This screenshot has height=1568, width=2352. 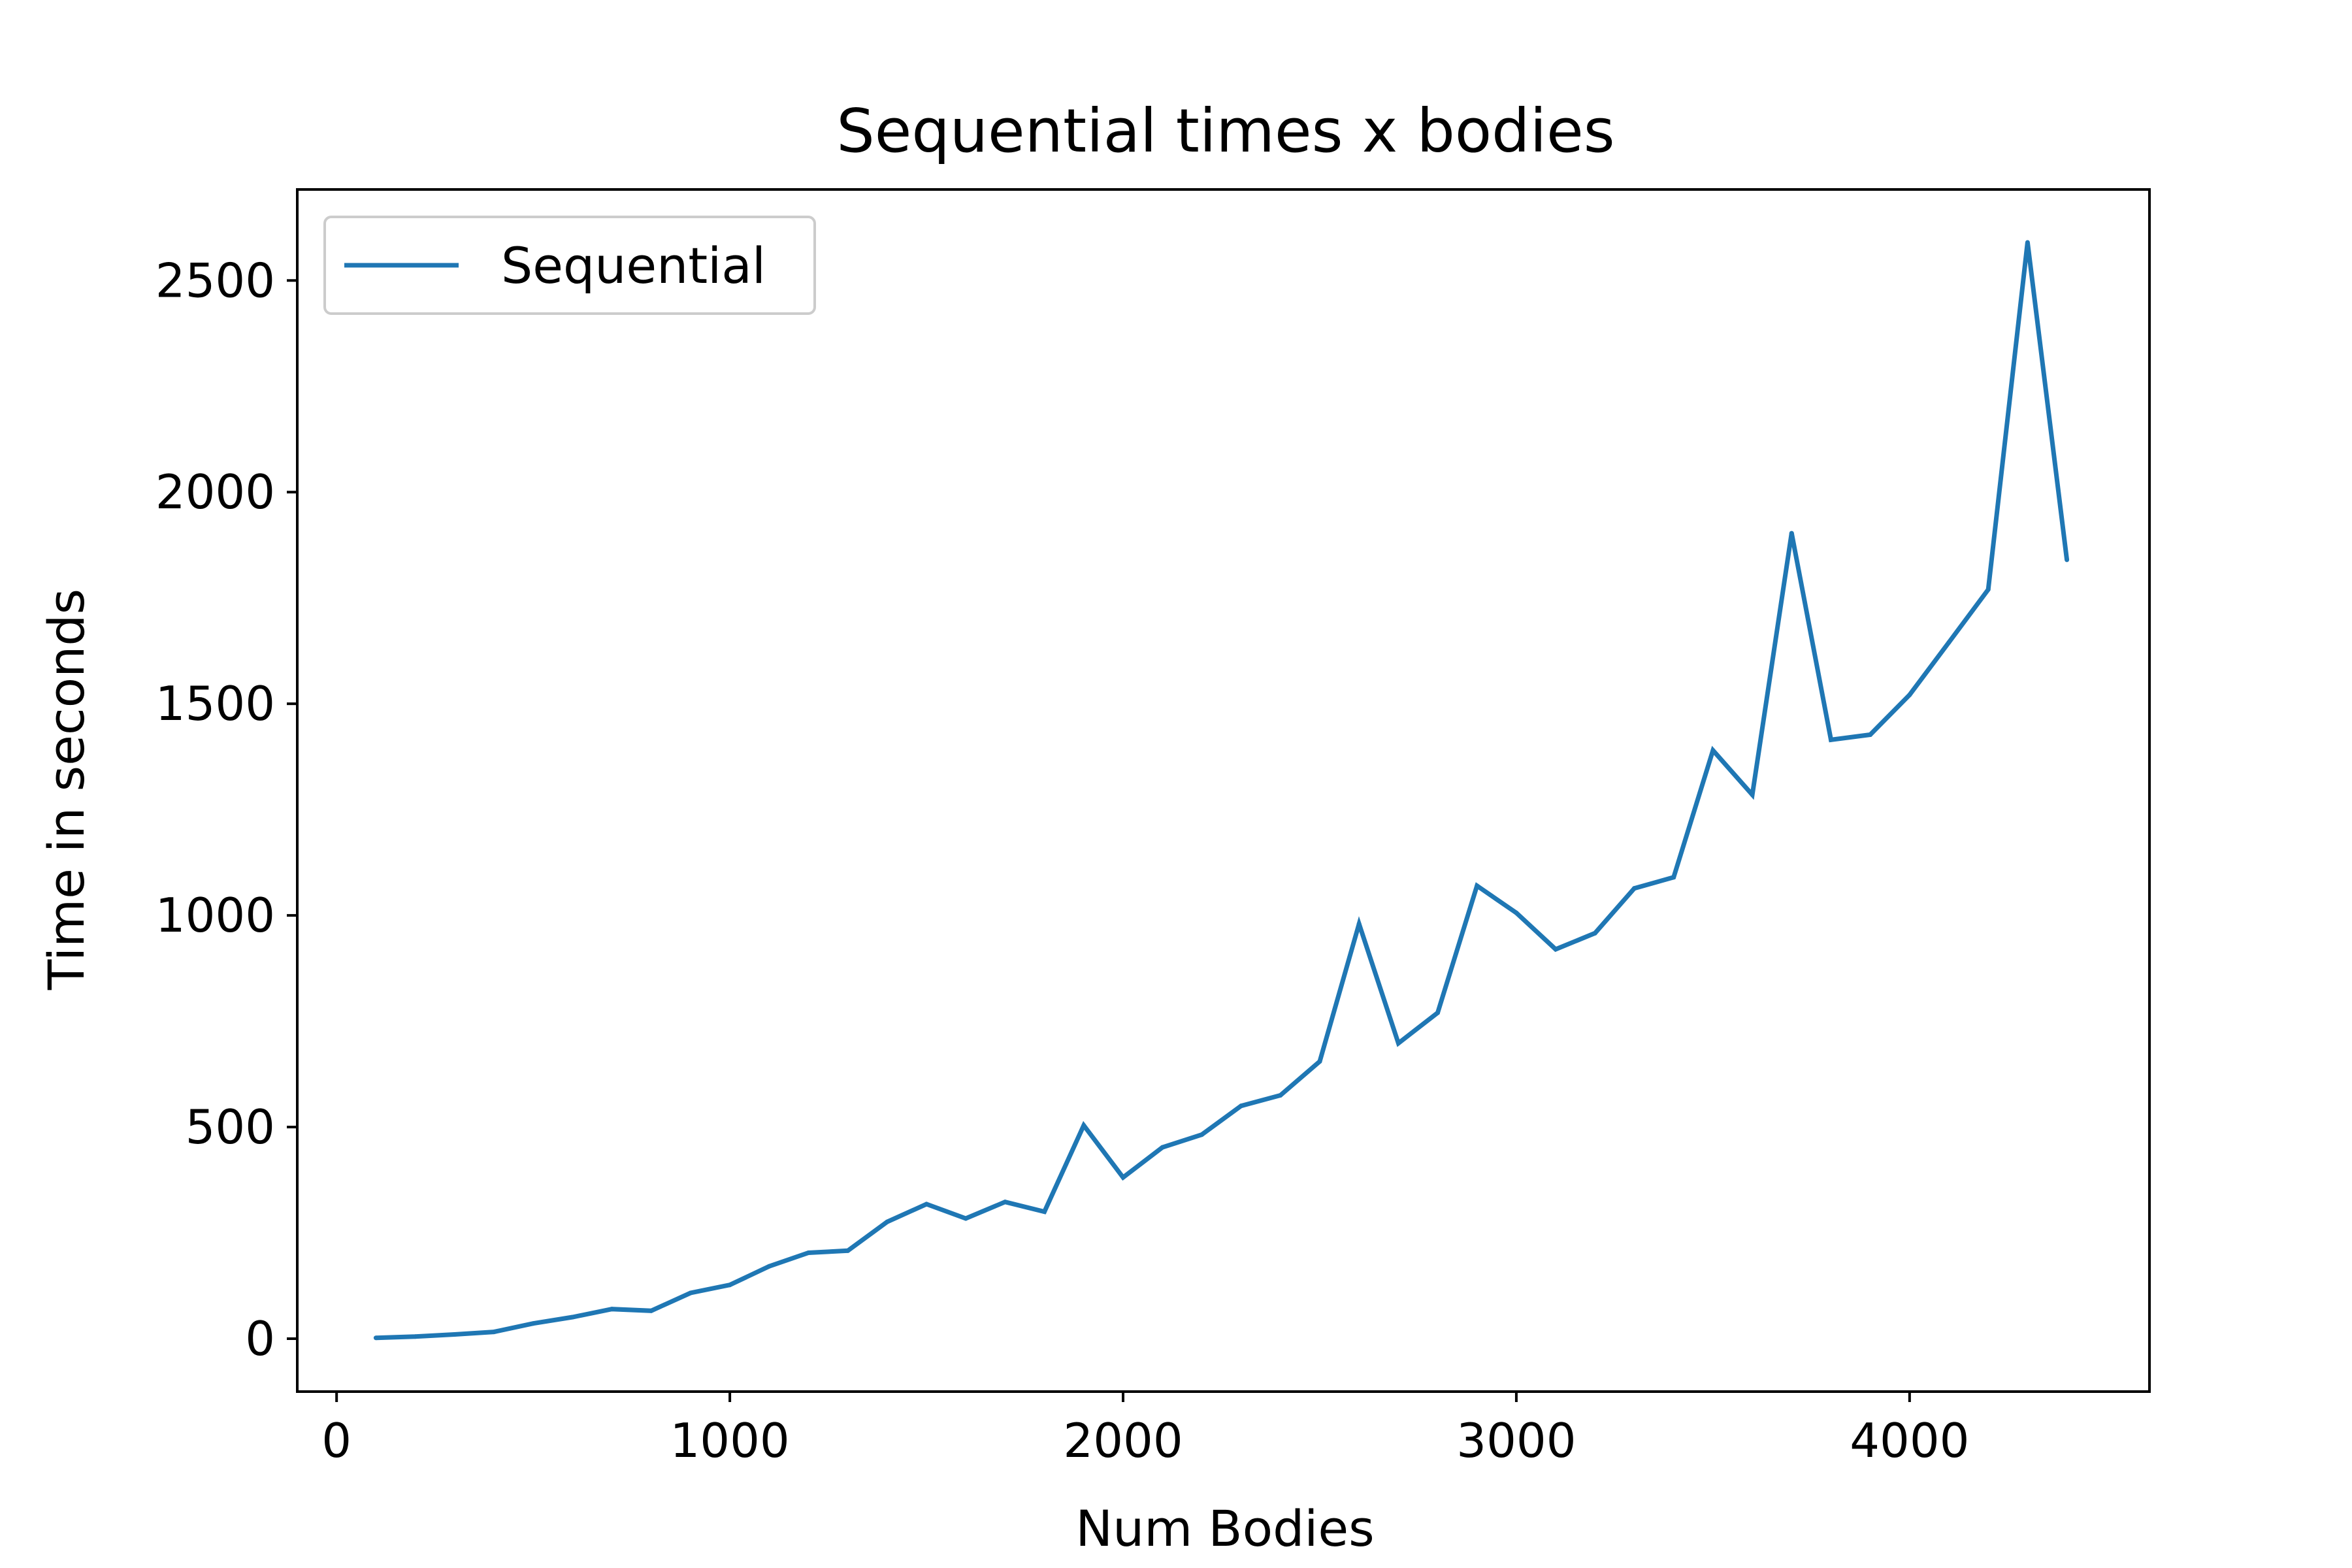 I want to click on legend-box, so click(x=569, y=265).